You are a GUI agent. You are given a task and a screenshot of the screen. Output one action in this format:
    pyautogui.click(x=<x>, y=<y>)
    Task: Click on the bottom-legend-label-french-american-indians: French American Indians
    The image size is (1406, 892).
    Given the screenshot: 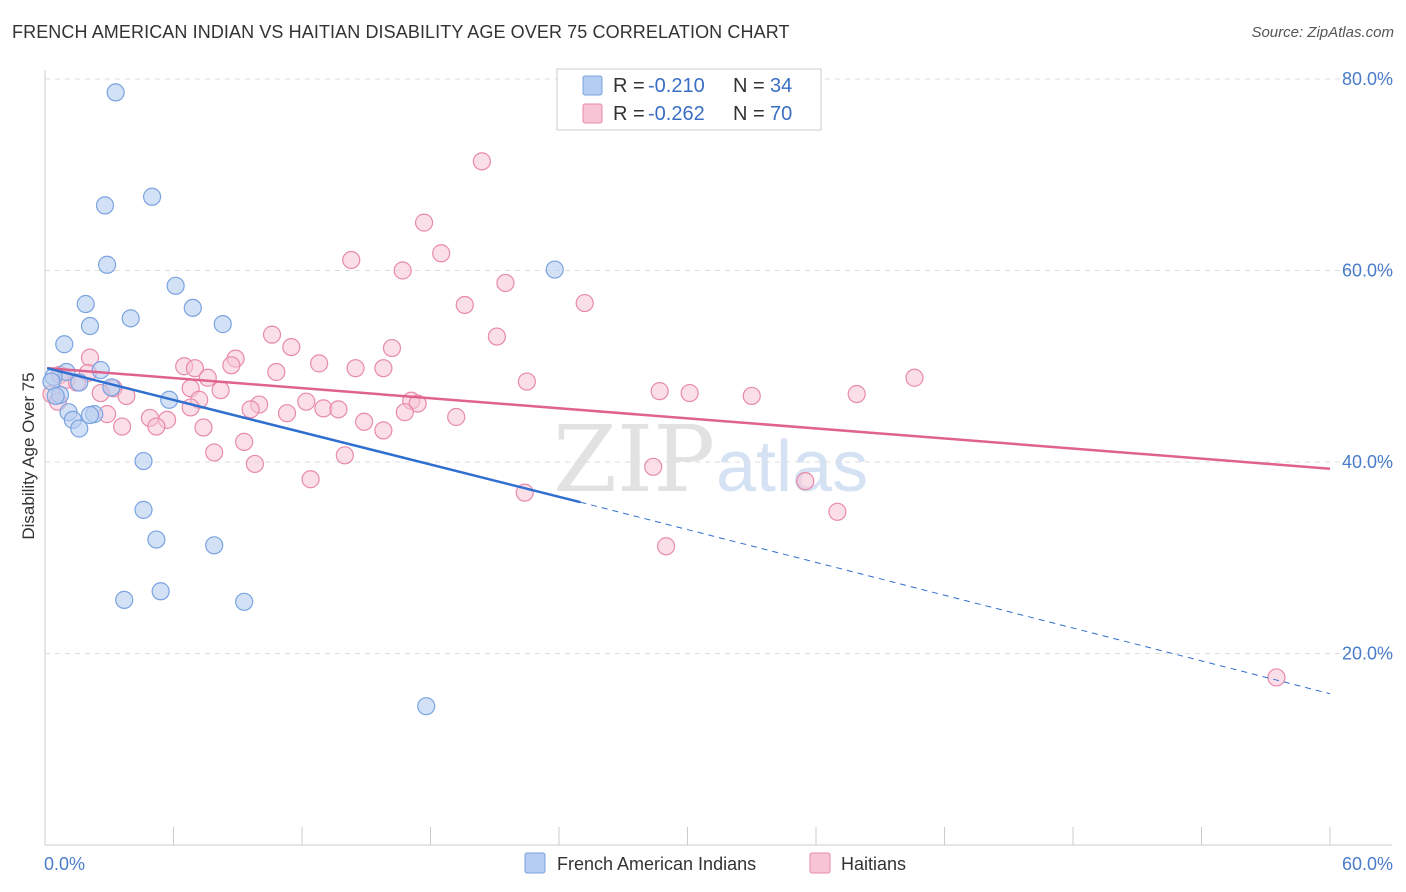 What is the action you would take?
    pyautogui.click(x=656, y=864)
    